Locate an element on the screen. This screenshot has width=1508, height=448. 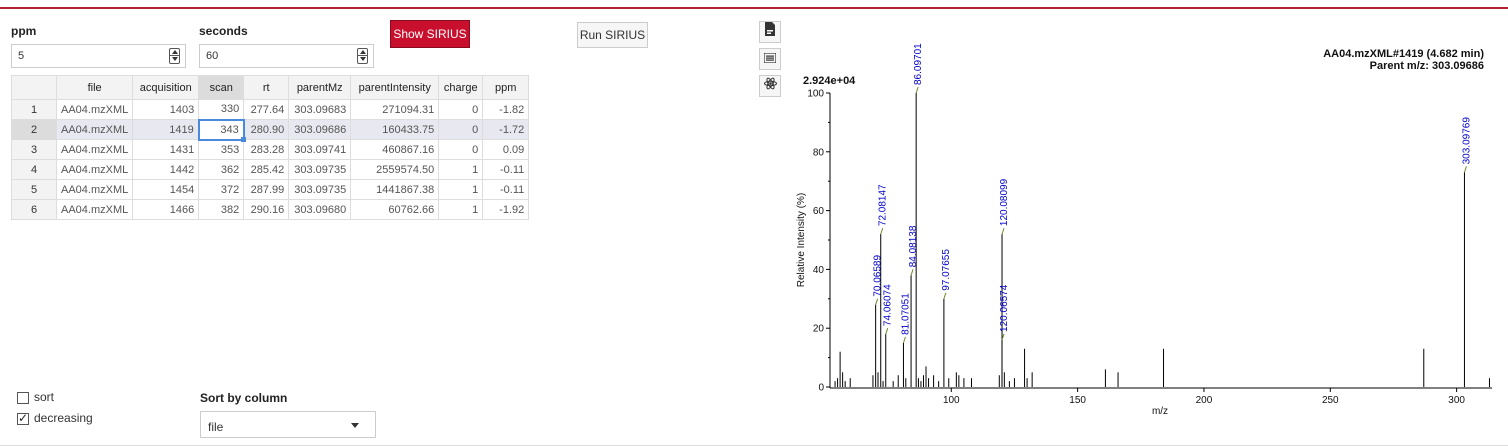
decreasing-label: decreasing is located at coordinates (63, 418).